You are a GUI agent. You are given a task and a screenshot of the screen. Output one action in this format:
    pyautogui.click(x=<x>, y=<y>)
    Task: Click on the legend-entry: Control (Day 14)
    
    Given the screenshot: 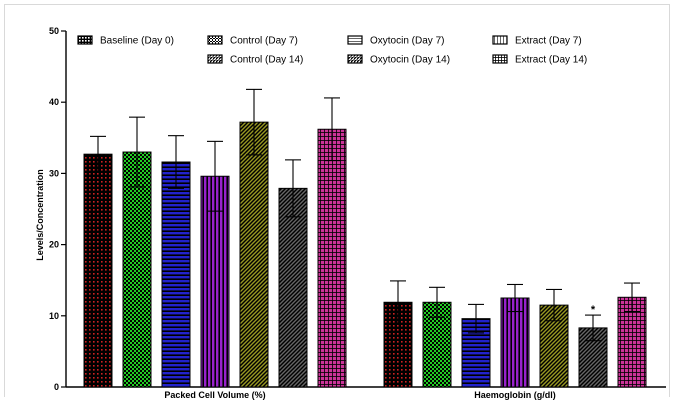 What is the action you would take?
    pyautogui.click(x=255, y=60)
    